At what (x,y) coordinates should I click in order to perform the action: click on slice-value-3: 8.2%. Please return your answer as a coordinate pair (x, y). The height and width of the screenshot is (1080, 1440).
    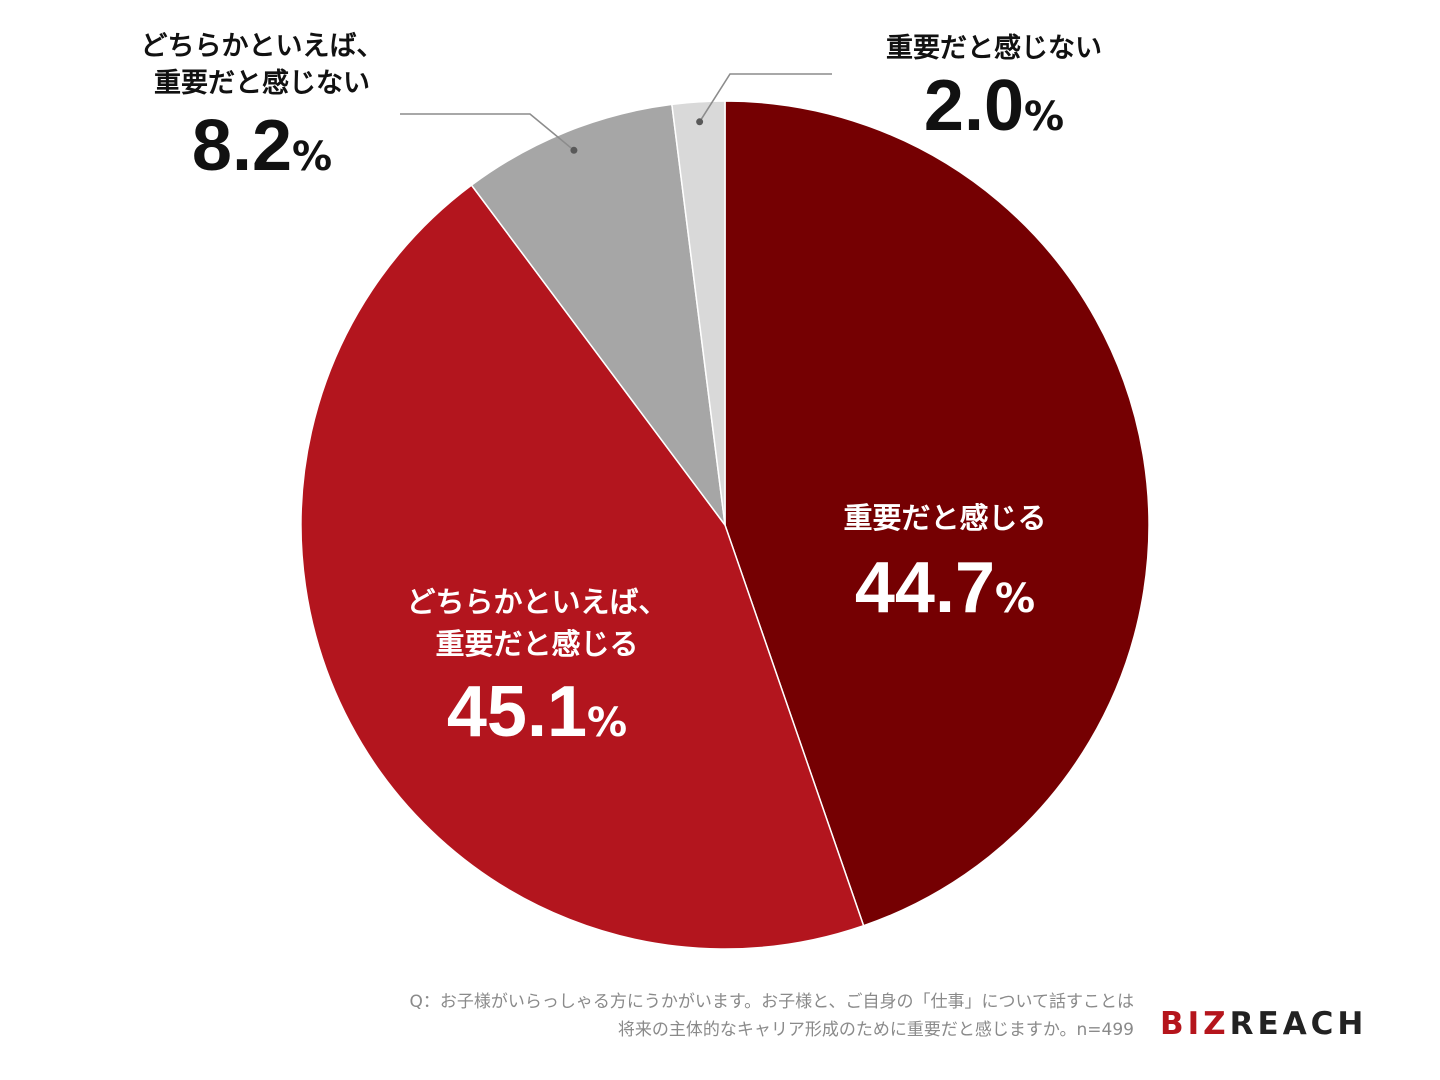
    Looking at the image, I should click on (262, 146).